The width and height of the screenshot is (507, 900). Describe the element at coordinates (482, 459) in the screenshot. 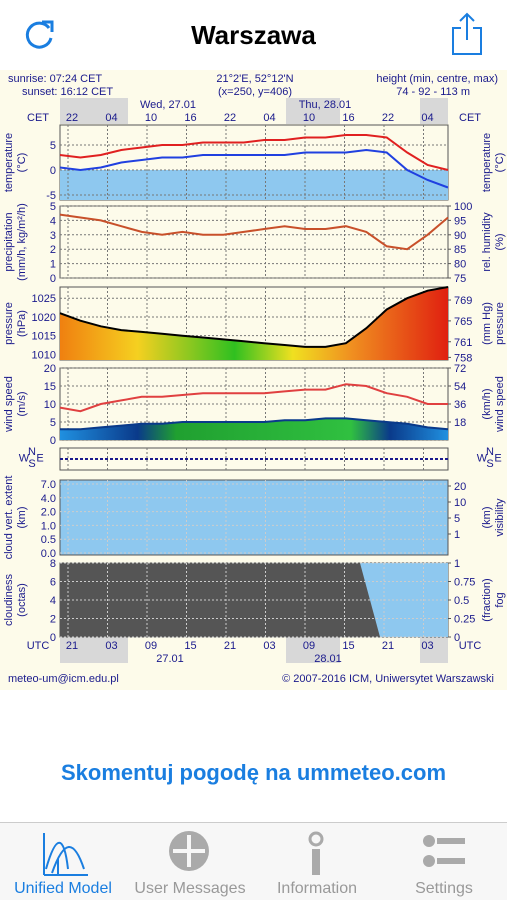

I see `compass-label: W` at that location.